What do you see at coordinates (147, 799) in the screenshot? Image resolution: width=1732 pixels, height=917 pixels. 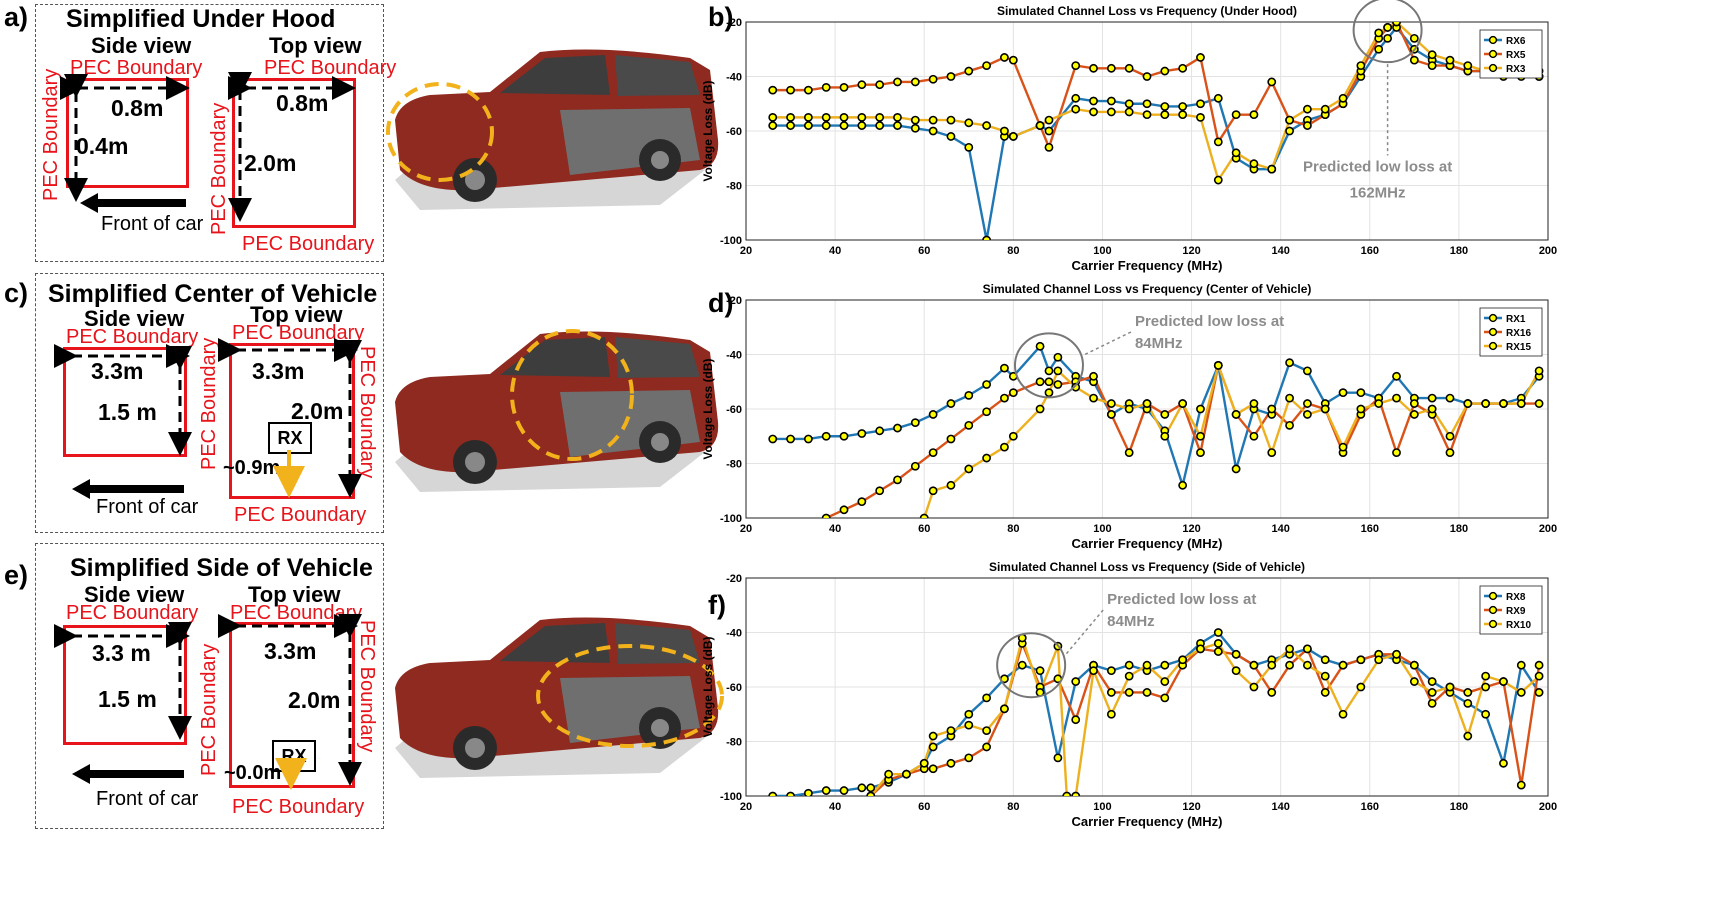 I see `front-of-car-label: Front of car` at bounding box center [147, 799].